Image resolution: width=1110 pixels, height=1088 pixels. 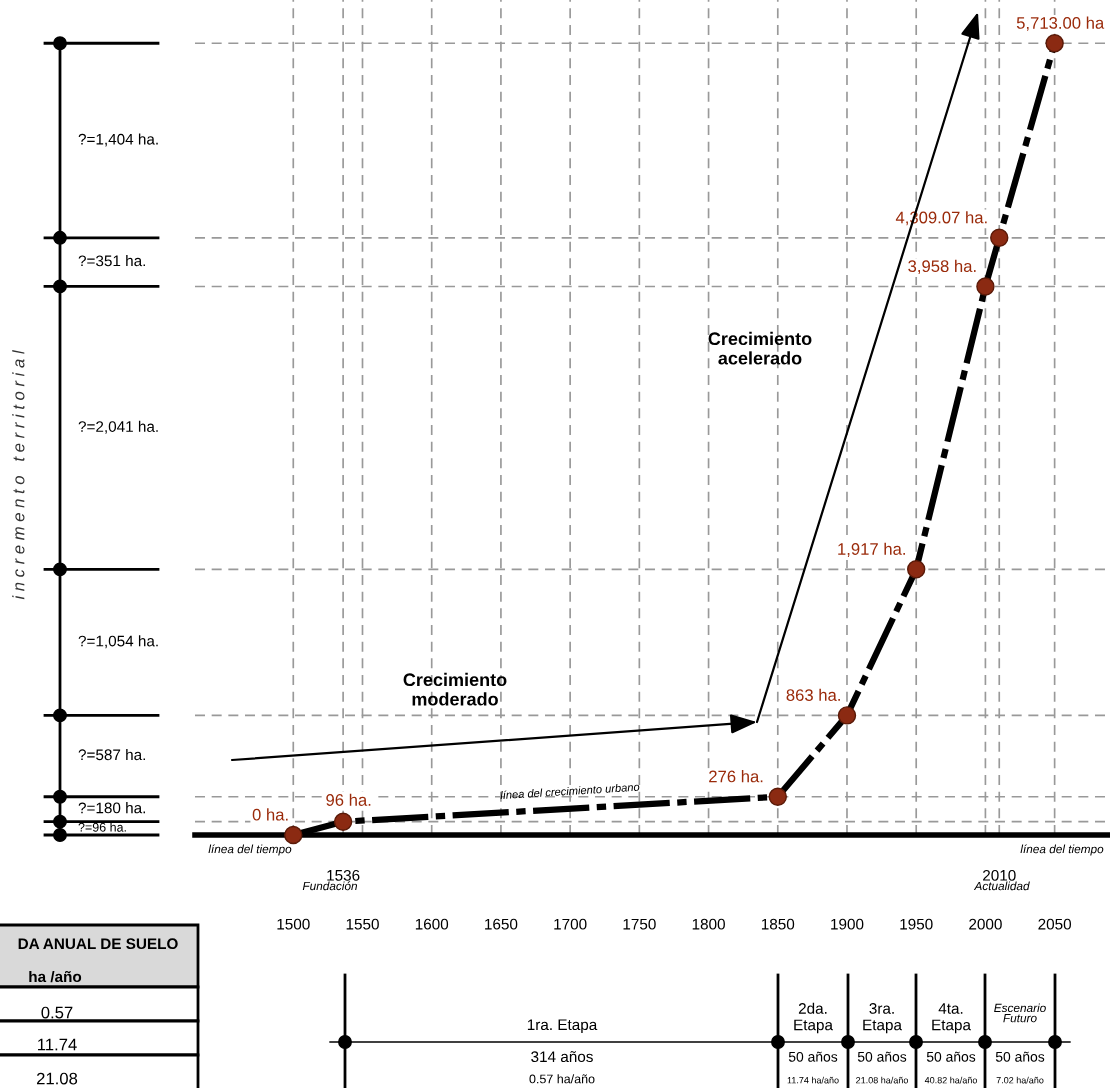 I want to click on text: 21.08, so click(x=57, y=1078).